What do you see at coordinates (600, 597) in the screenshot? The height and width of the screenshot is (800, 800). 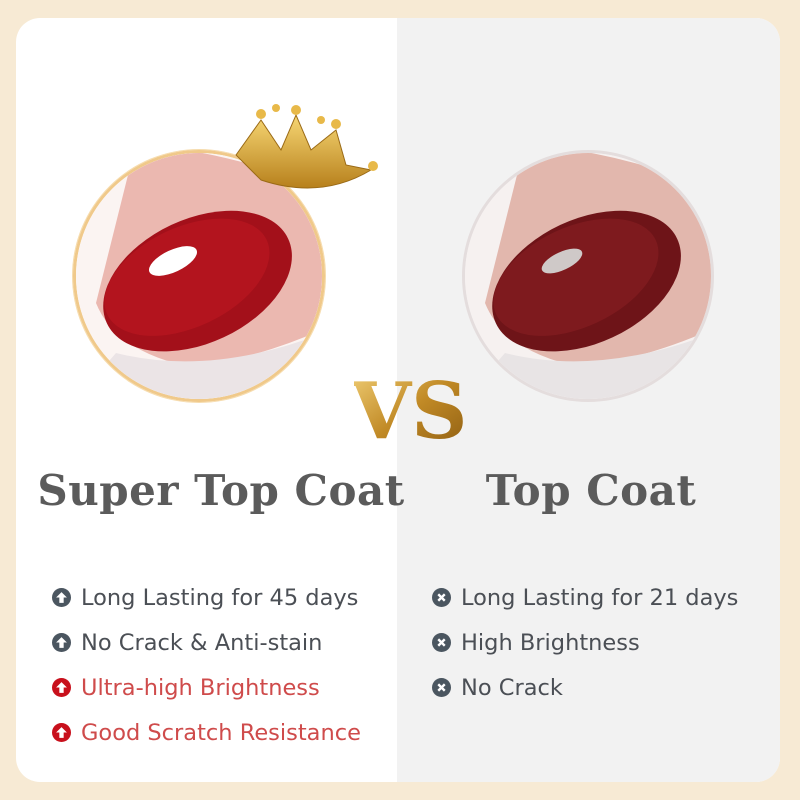 I see `feature-text: Long Lasting for 21 days` at bounding box center [600, 597].